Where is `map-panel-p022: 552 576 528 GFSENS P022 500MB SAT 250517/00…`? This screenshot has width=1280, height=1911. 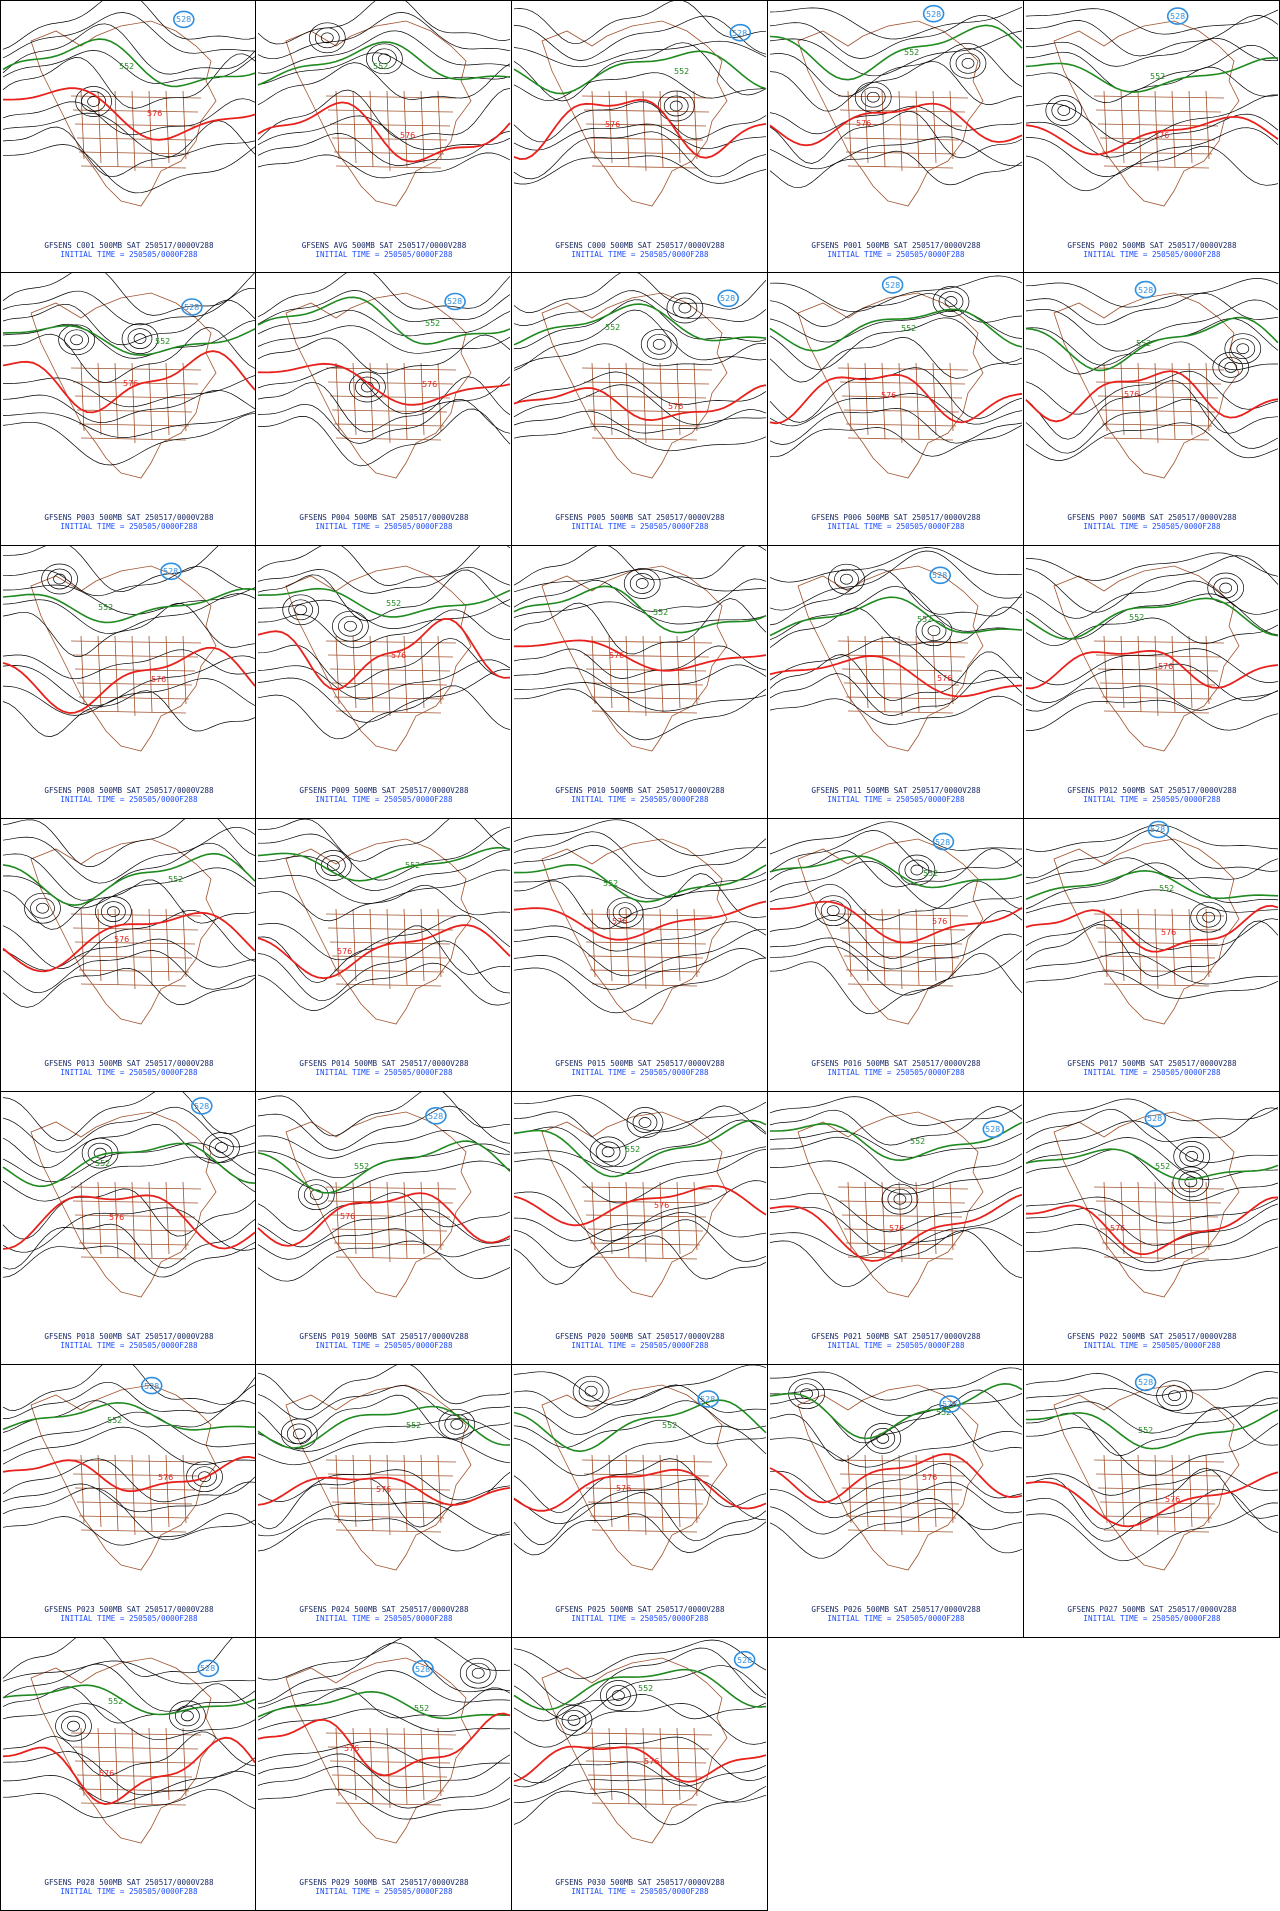
map-panel-p022: 552 576 528 GFSENS P022 500MB SAT 250517/00… is located at coordinates (1152, 1228).